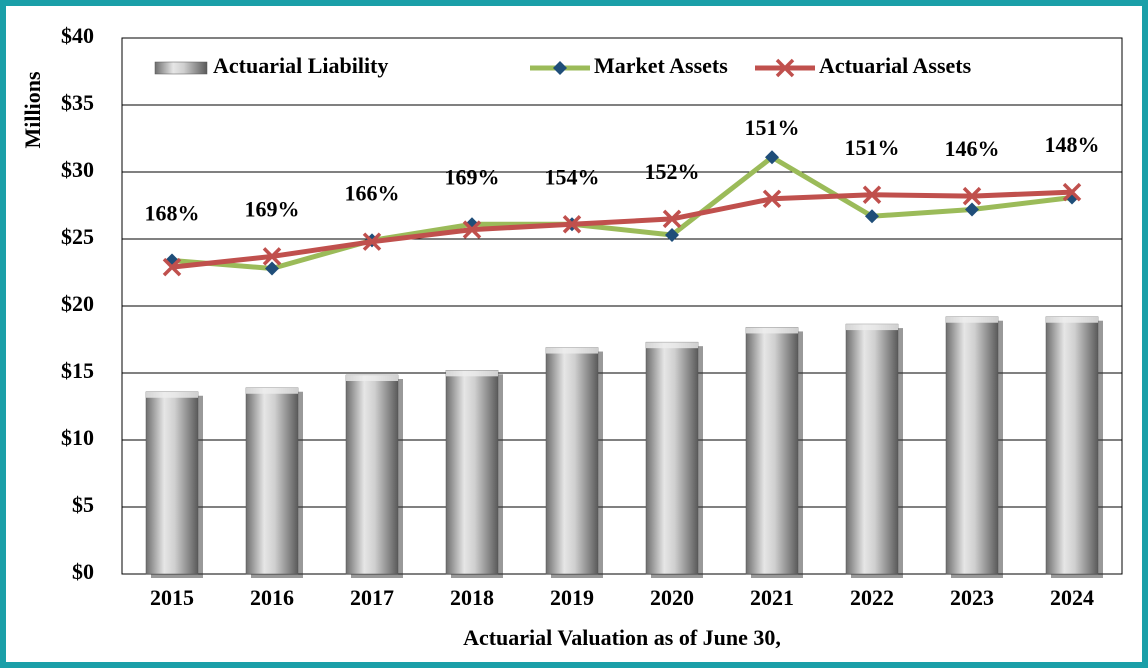 The width and height of the screenshot is (1148, 668). Describe the element at coordinates (972, 597) in the screenshot. I see `x-tick-label: 2023` at that location.